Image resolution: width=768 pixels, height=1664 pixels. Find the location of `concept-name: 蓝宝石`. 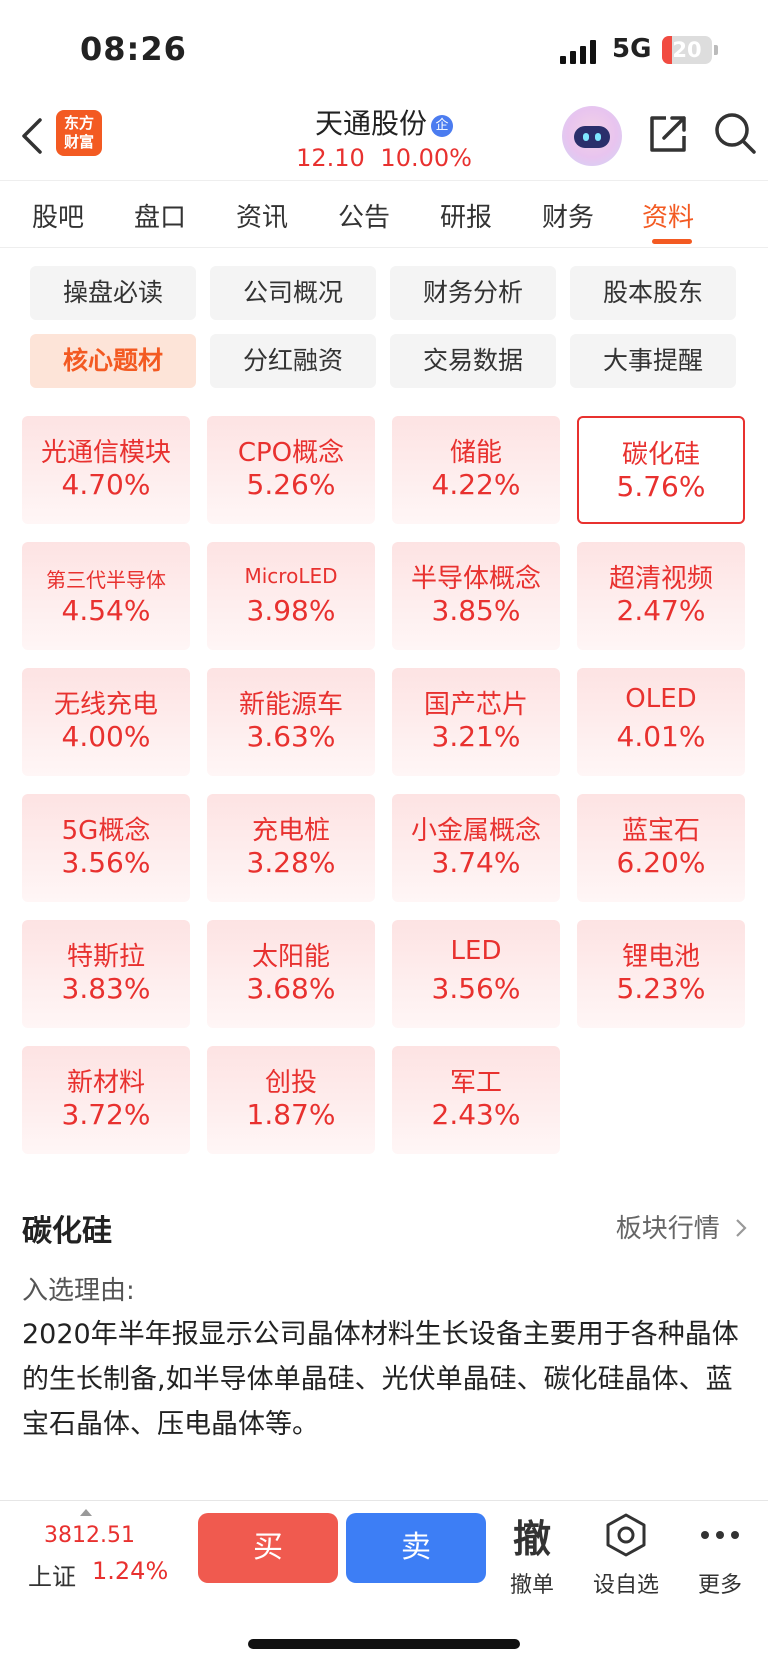

concept-name: 蓝宝石 is located at coordinates (660, 831).